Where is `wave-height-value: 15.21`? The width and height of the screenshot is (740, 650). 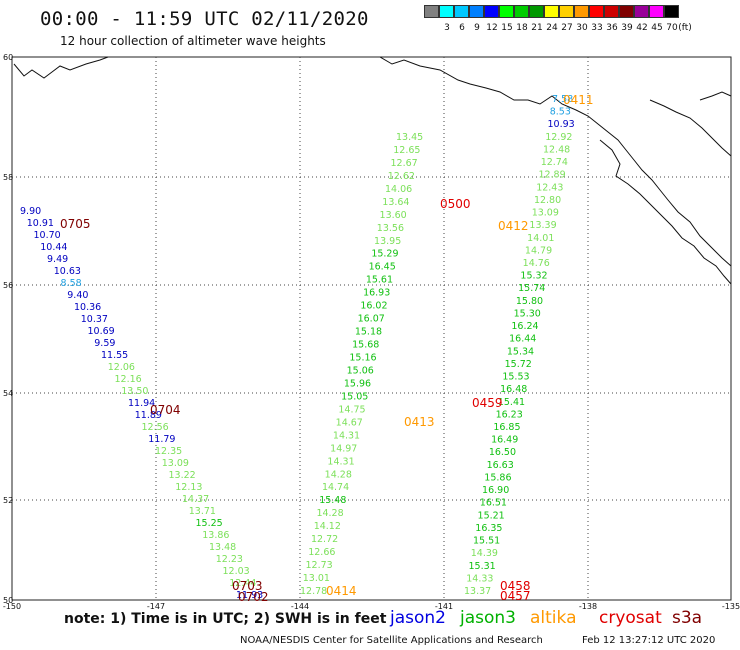 wave-height-value: 15.21 is located at coordinates (491, 515).